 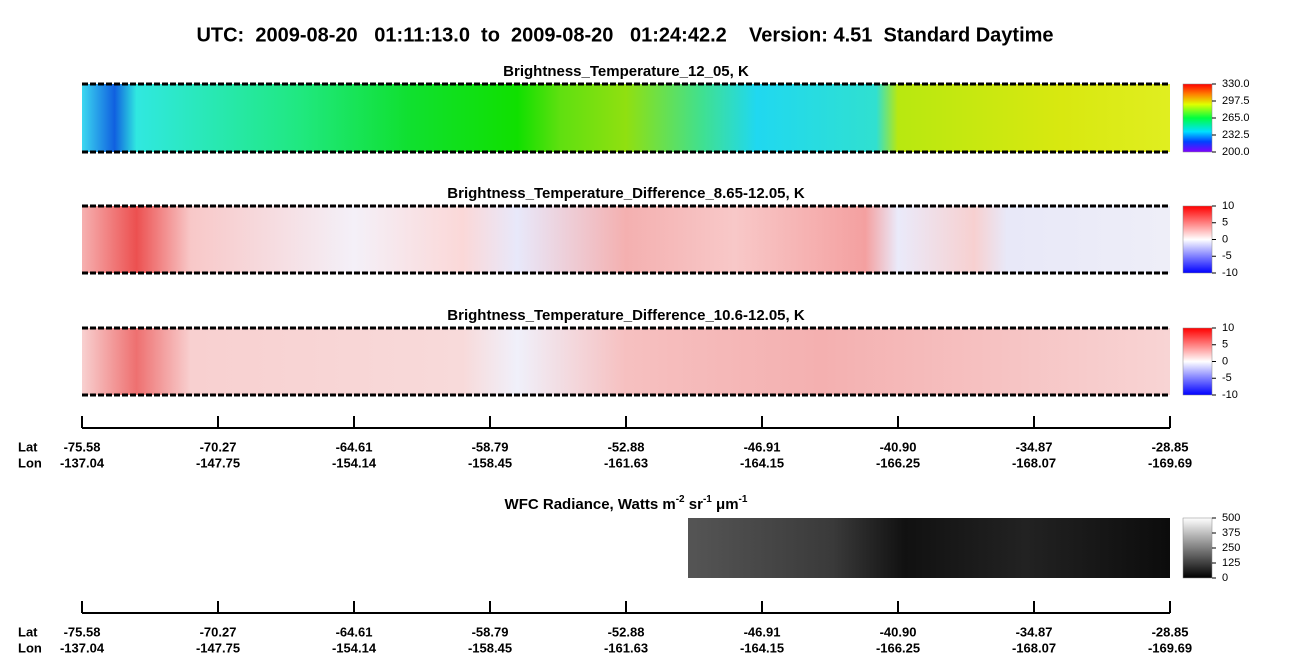 I want to click on colorbar-label: 375, so click(x=1231, y=533).